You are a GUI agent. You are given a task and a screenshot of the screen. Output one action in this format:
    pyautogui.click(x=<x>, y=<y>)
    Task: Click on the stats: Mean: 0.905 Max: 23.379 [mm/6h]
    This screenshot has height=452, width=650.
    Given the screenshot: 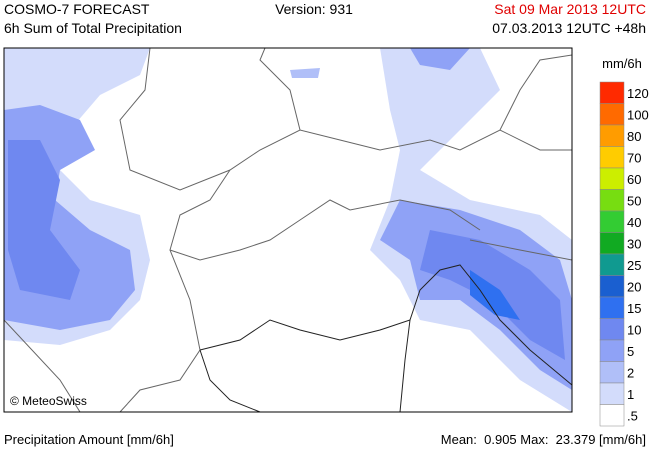 What is the action you would take?
    pyautogui.click(x=543, y=439)
    